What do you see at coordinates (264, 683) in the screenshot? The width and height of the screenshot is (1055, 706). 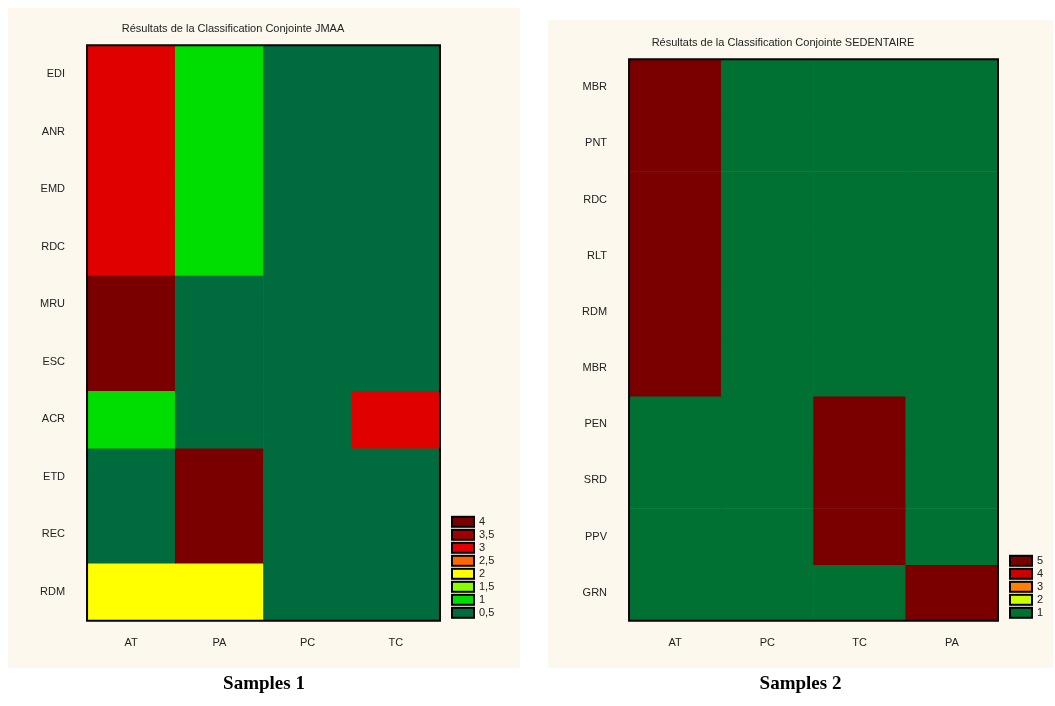 I see `text: Samples 1` at bounding box center [264, 683].